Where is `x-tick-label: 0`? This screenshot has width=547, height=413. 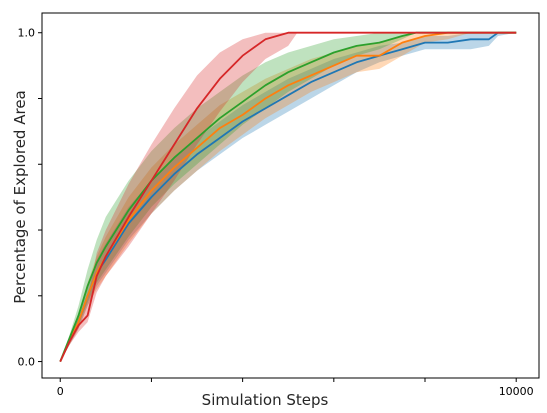
x-tick-label: 0 is located at coordinates (60, 391).